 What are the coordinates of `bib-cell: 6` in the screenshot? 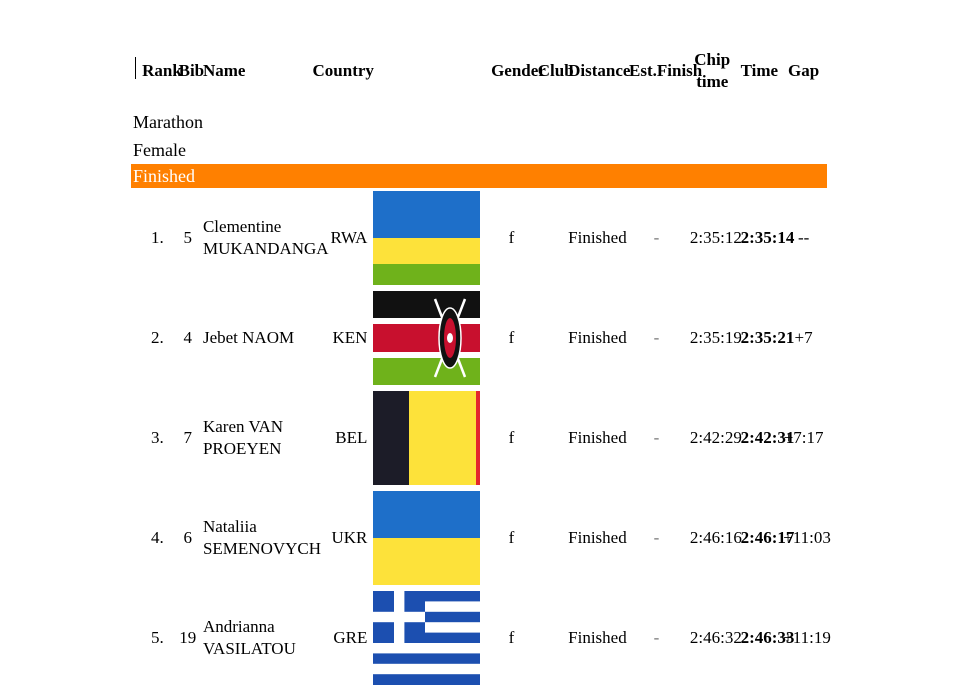 It's located at (188, 537).